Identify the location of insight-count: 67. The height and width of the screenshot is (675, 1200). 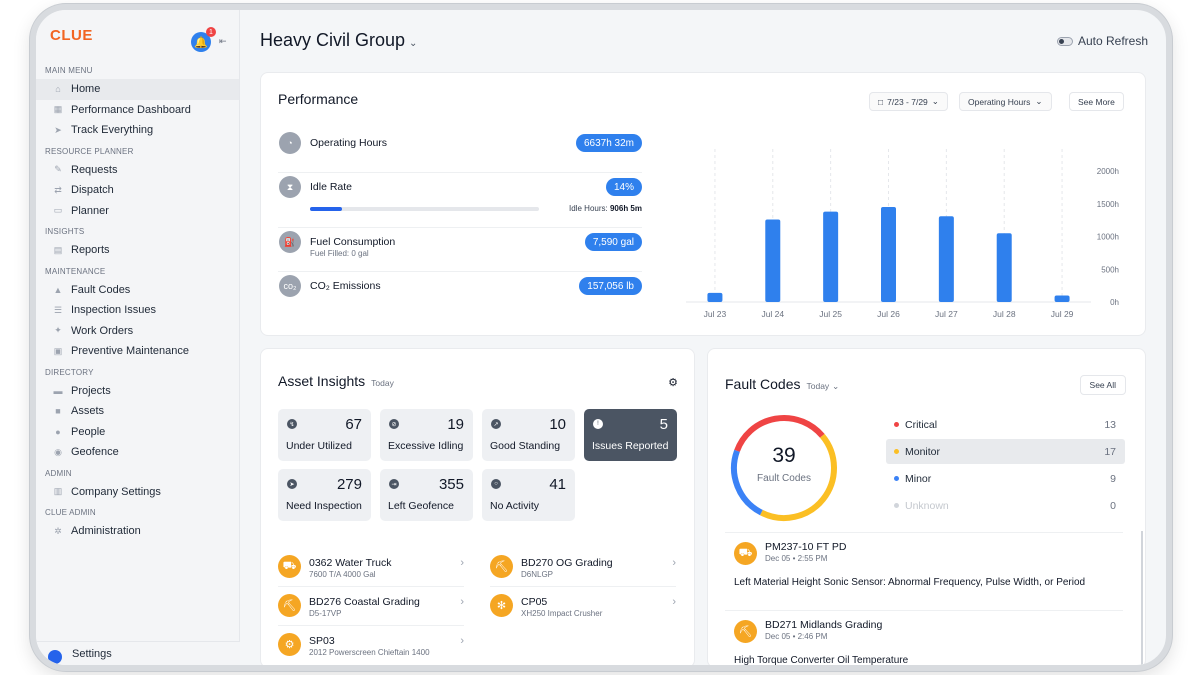
(353, 424).